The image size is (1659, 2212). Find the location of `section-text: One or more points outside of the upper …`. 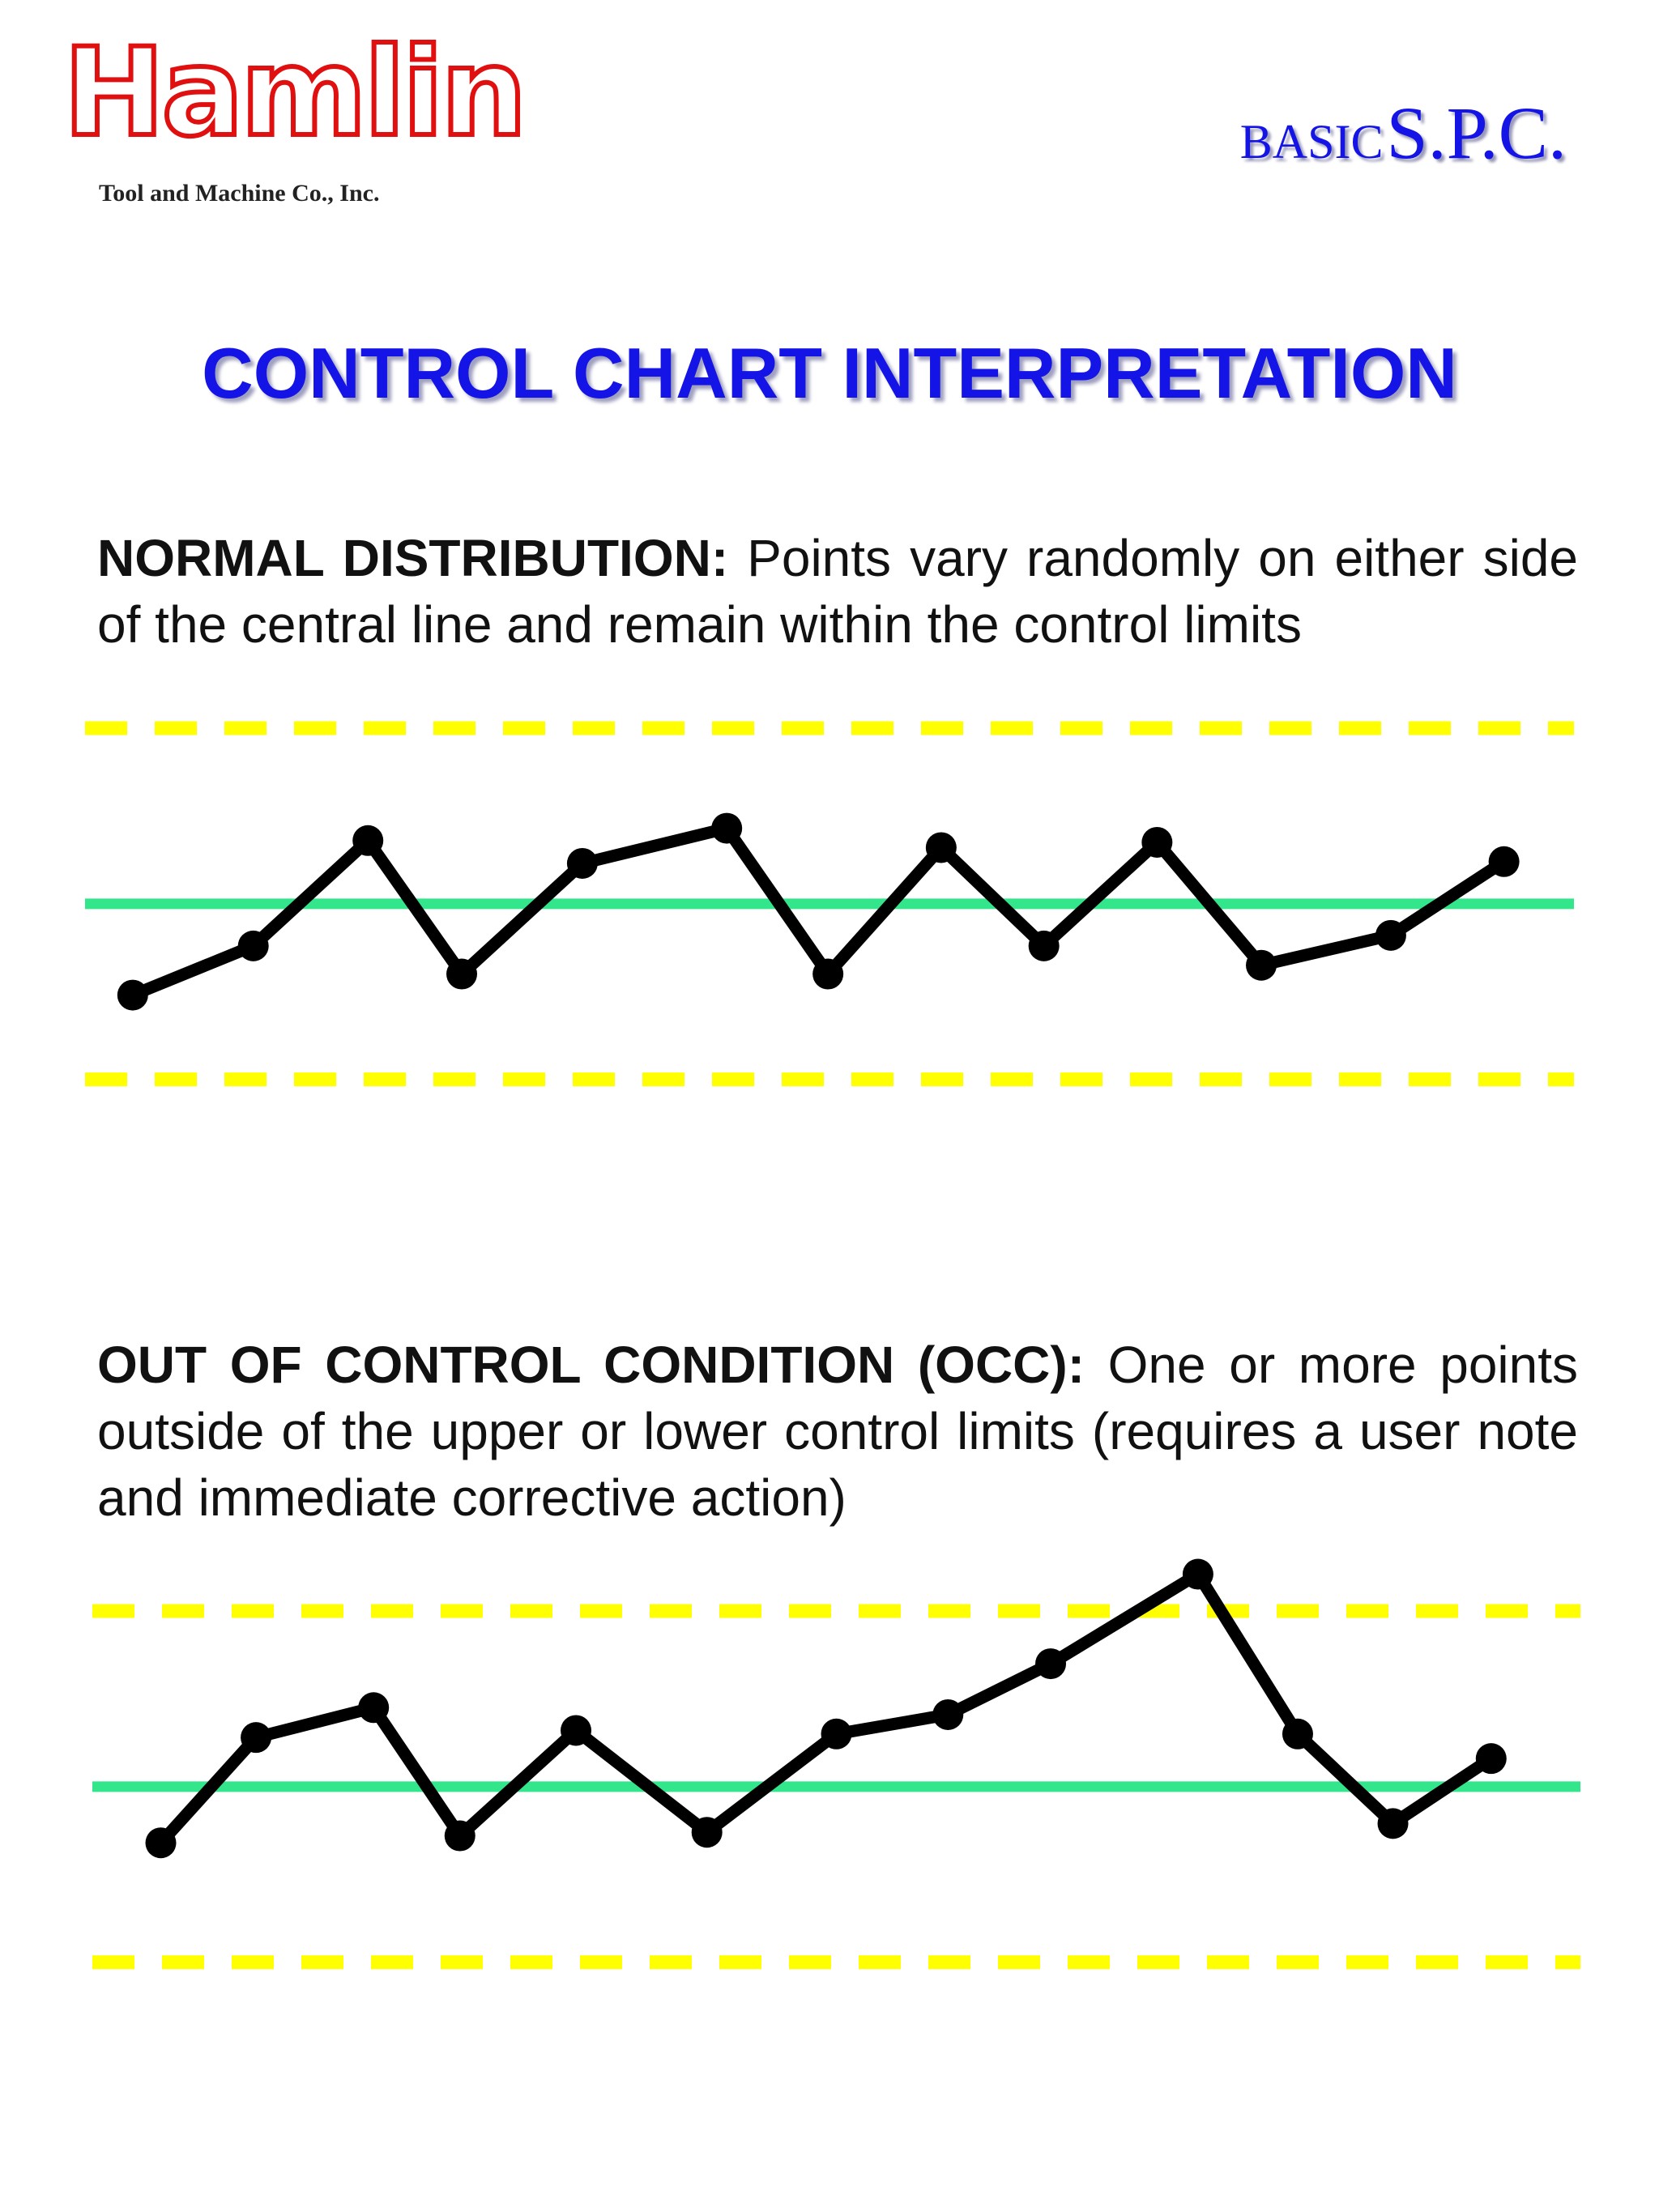

section-text: One or more points outside of the upper … is located at coordinates (838, 1431).